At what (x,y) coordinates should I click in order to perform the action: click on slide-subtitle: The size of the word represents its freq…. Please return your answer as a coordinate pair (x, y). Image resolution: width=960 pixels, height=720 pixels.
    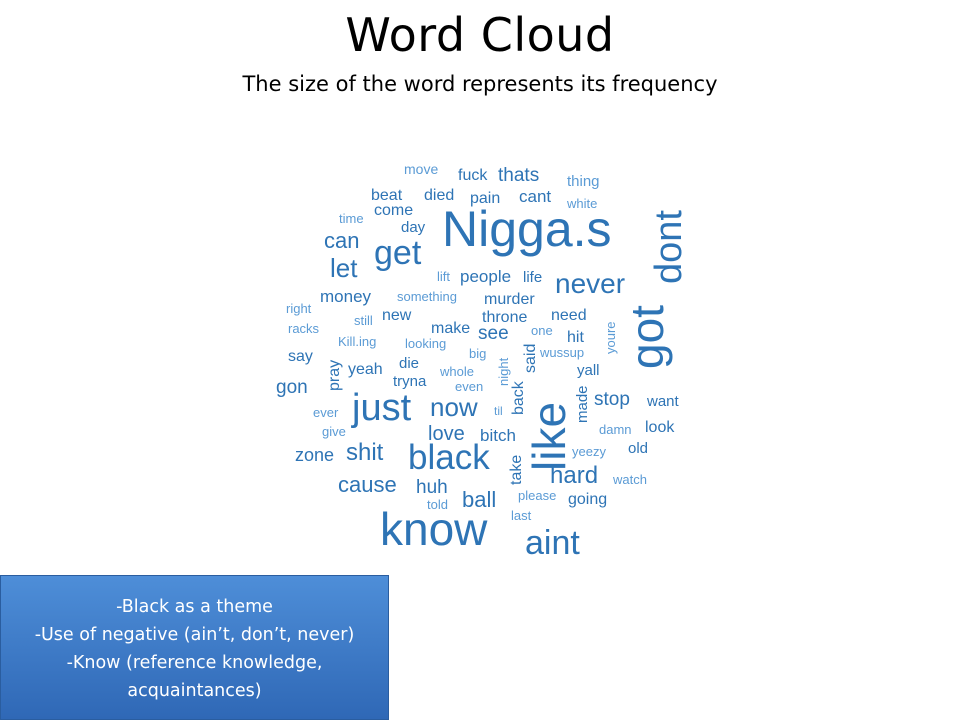
    Looking at the image, I should click on (480, 84).